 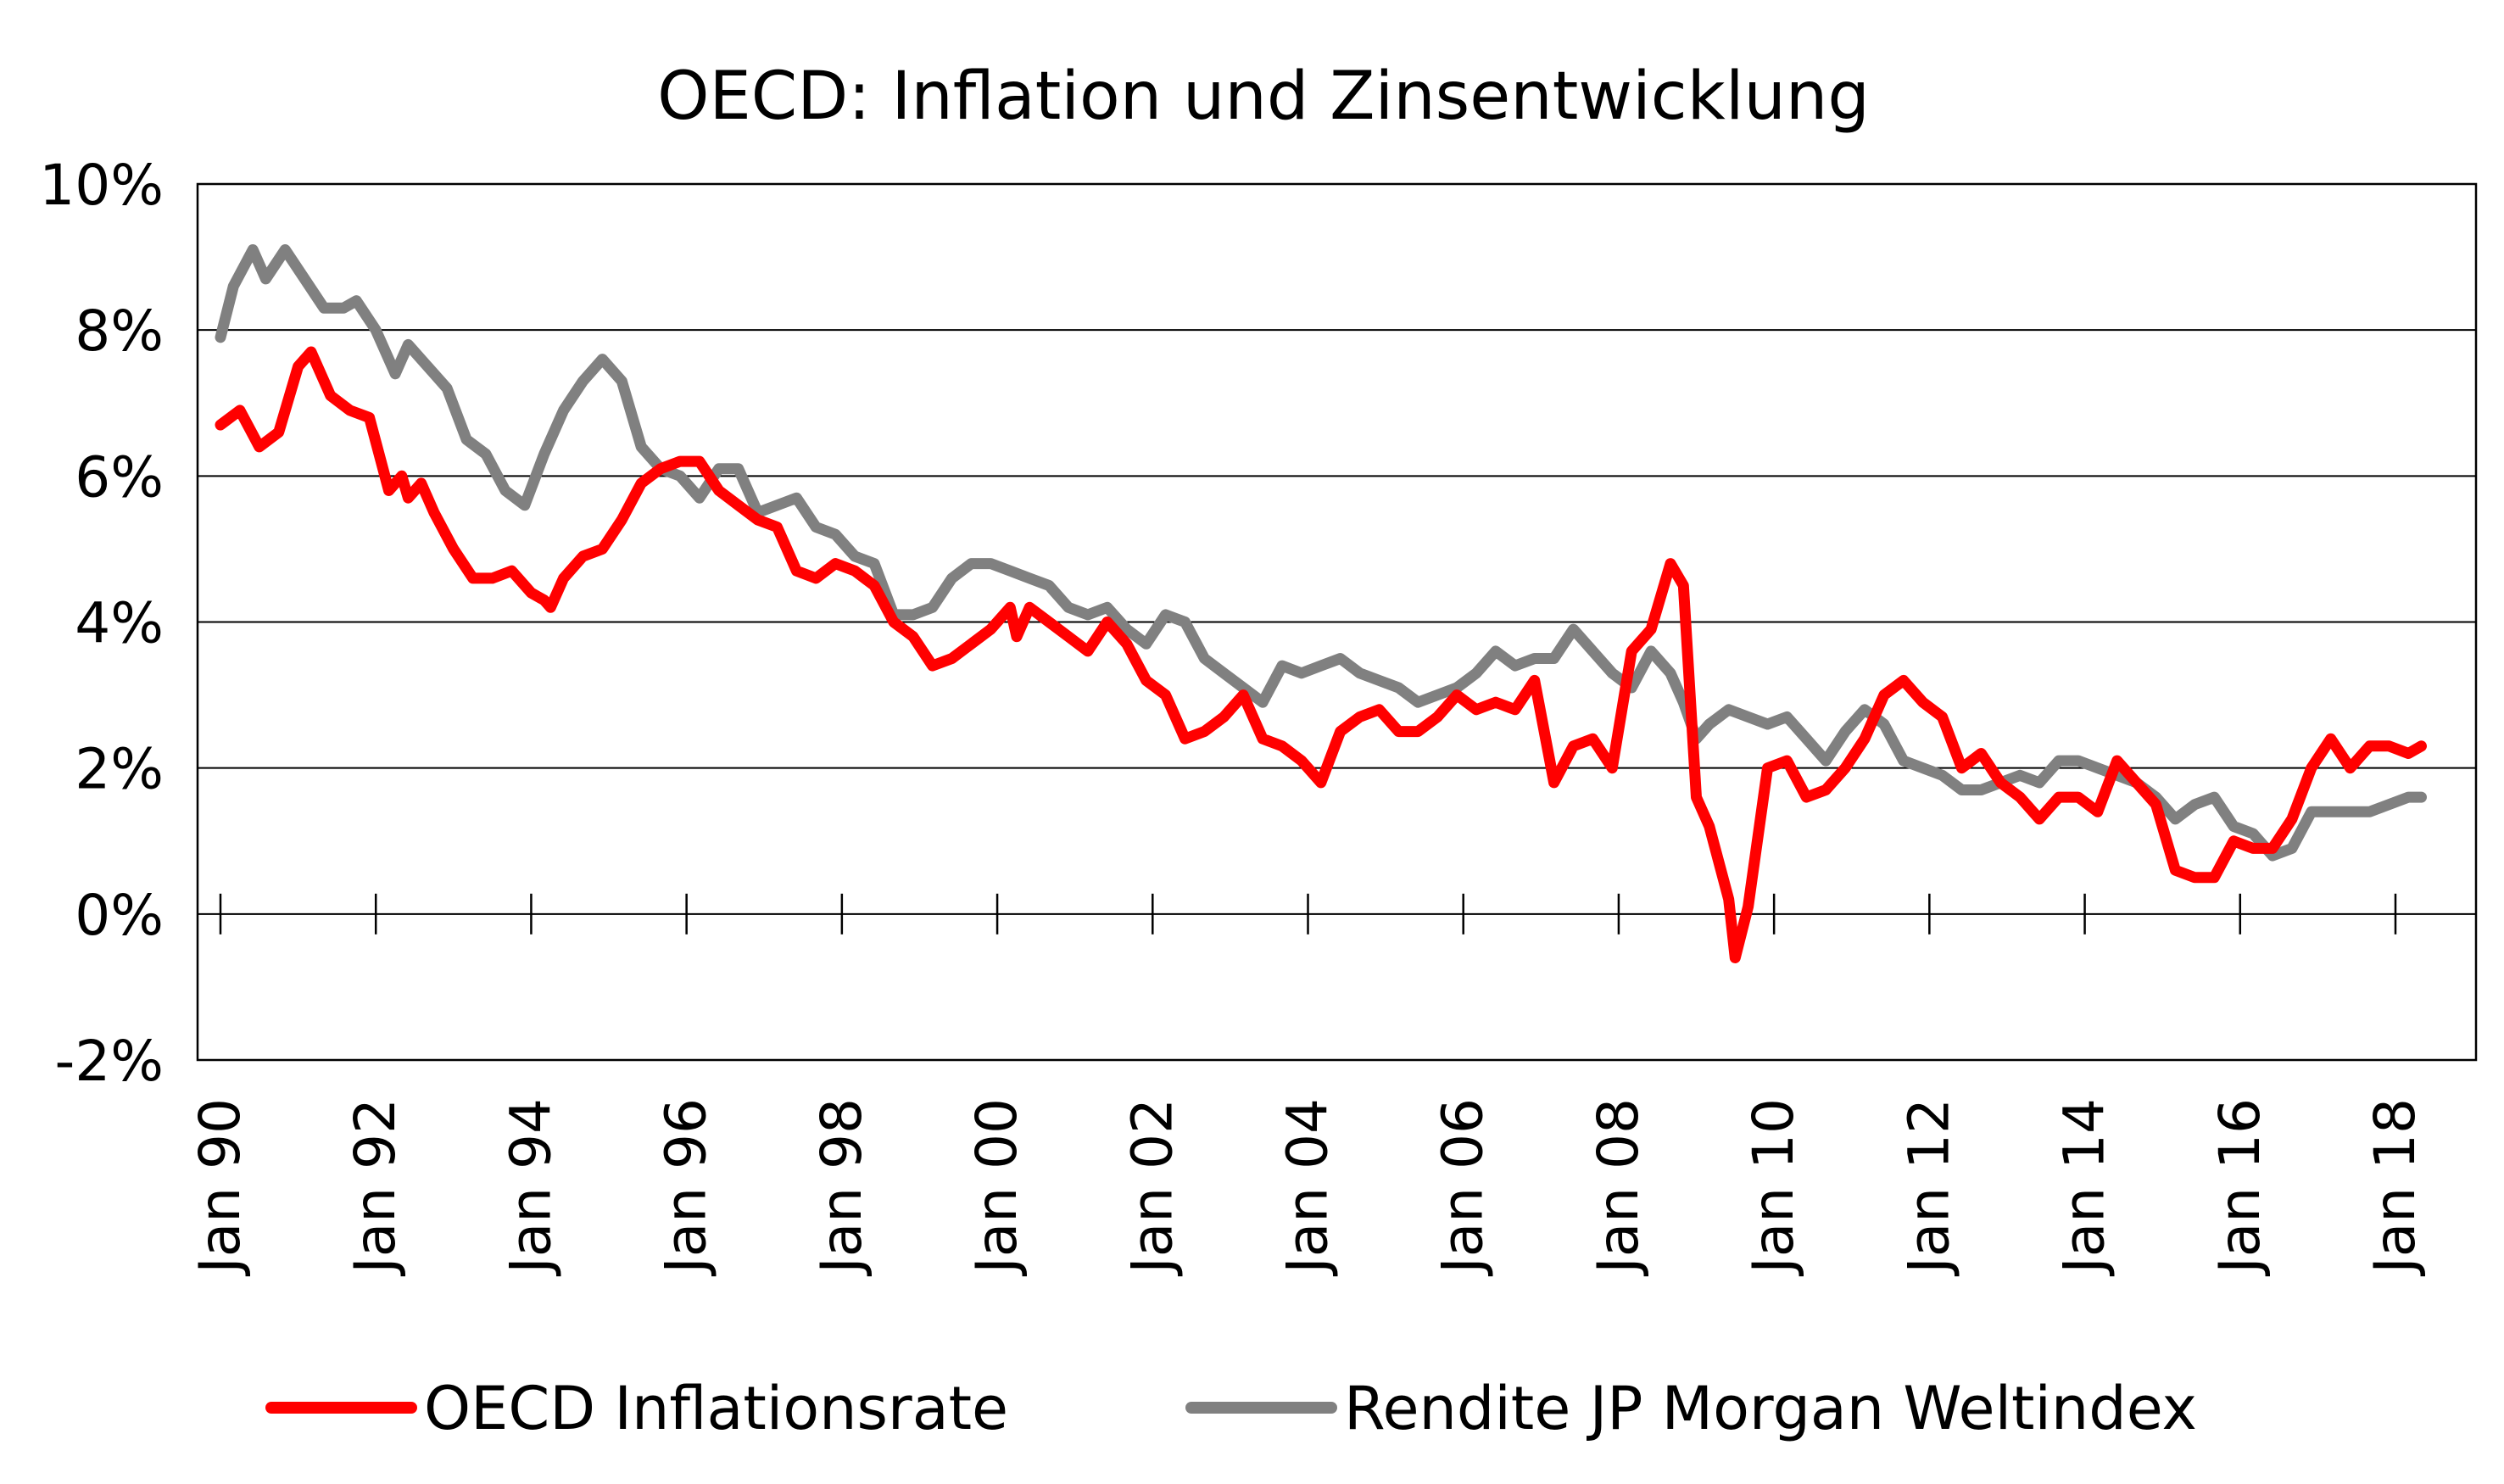 I want to click on x-tick-label: Jan 02, so click(x=1152, y=1187).